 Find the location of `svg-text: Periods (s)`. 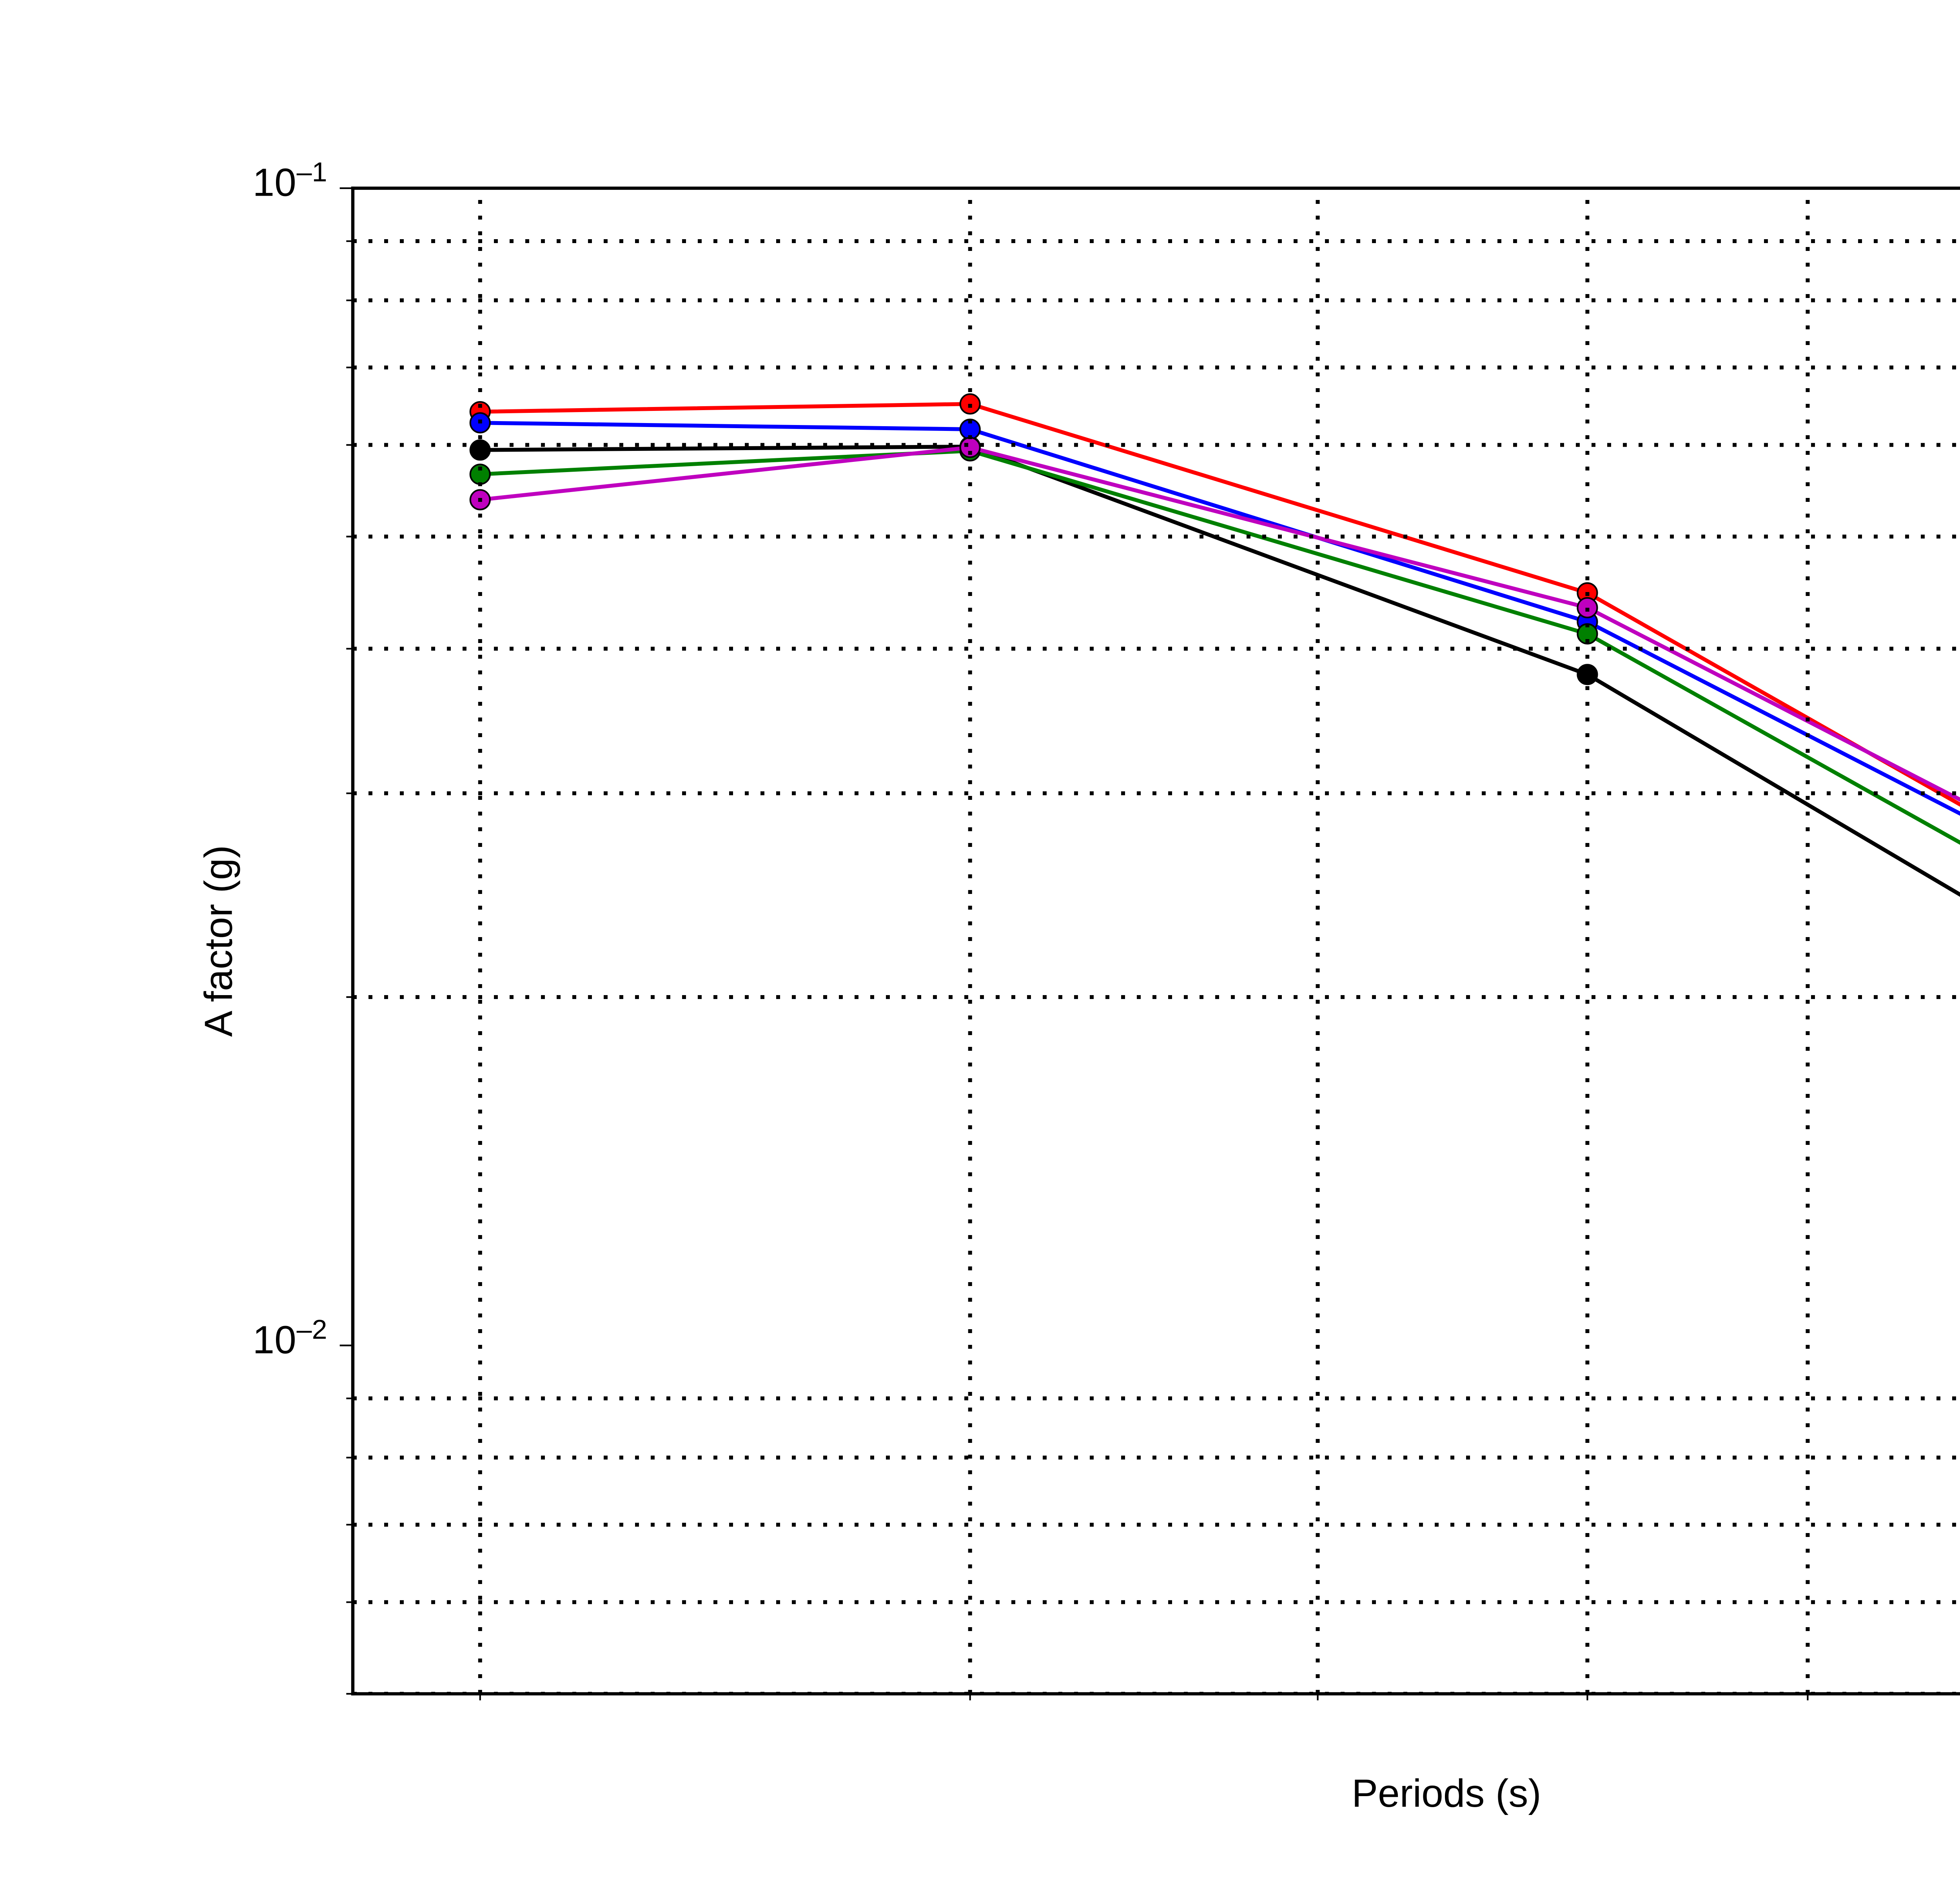

svg-text: Periods (s) is located at coordinates (1446, 1793).